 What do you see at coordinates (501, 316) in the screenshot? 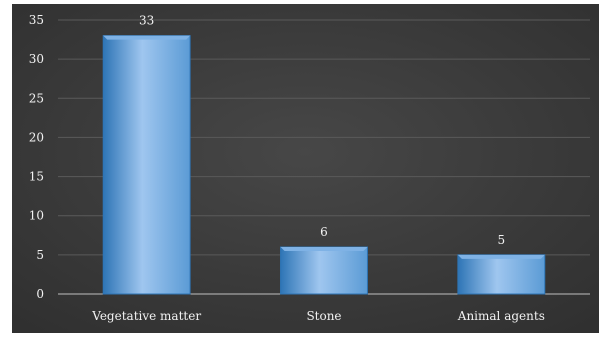
I see `x-tick-label: Animal agents` at bounding box center [501, 316].